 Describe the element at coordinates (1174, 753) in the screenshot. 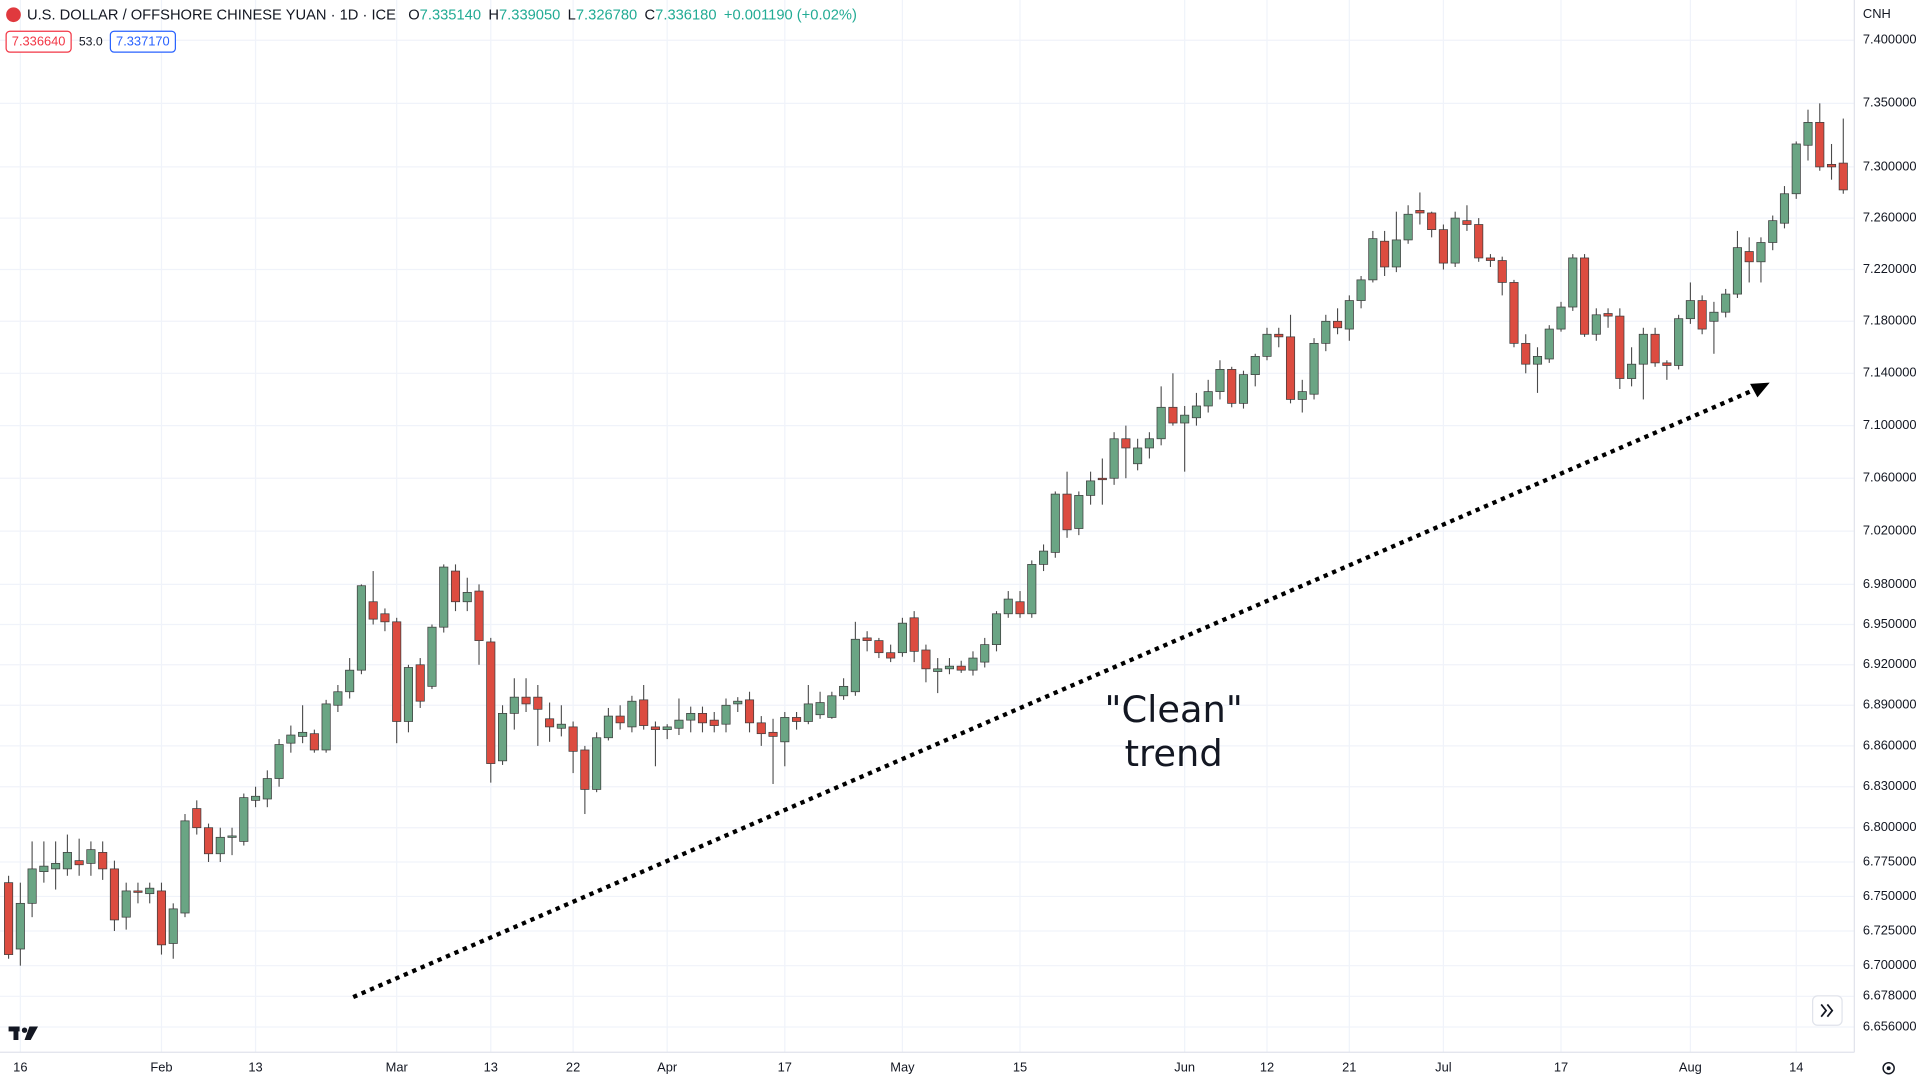

I see `annotation: trend` at that location.